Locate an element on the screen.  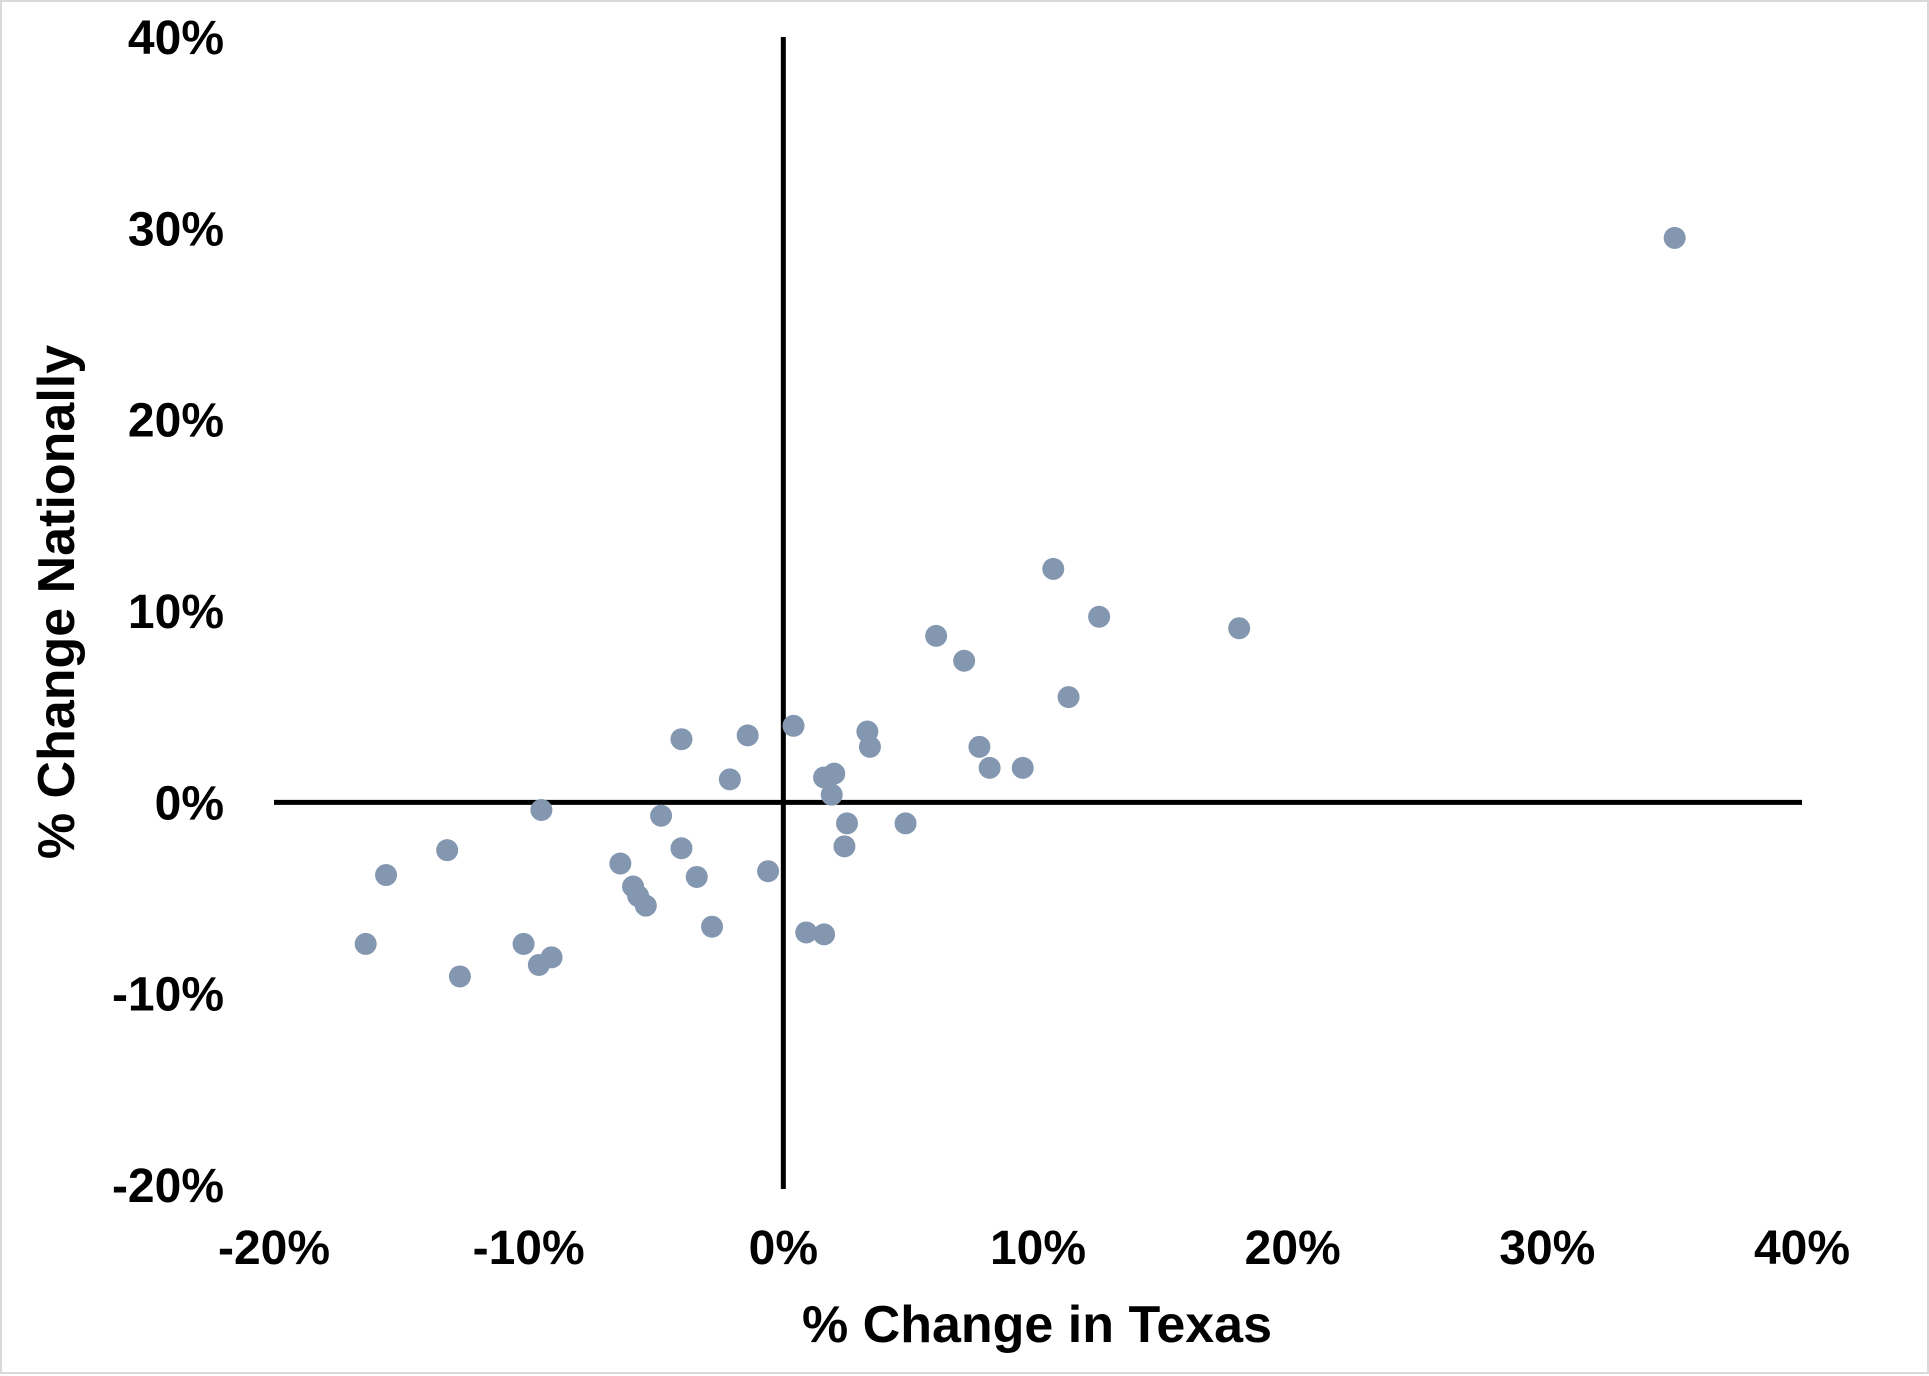
x-tick-label: 40% is located at coordinates (1802, 1248).